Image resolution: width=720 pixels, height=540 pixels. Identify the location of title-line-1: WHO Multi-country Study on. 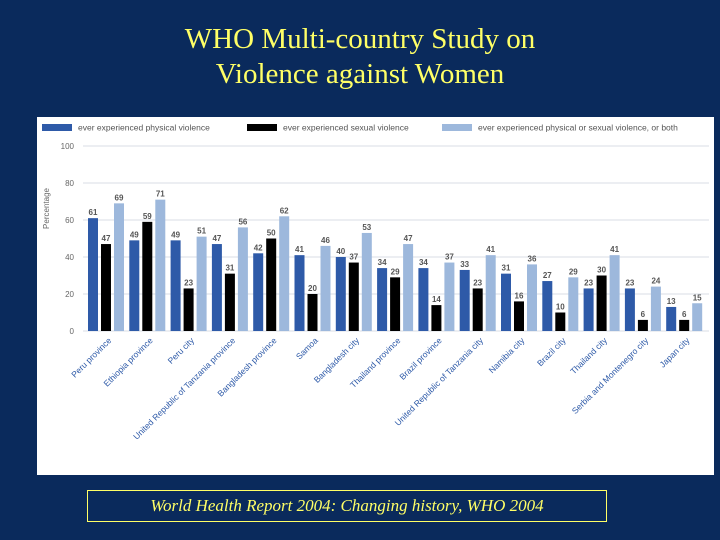
(360, 39).